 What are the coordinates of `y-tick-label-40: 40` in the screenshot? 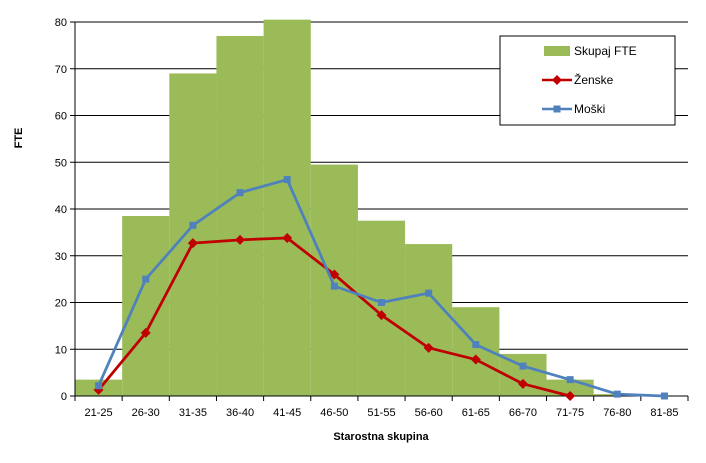 It's located at (61, 210).